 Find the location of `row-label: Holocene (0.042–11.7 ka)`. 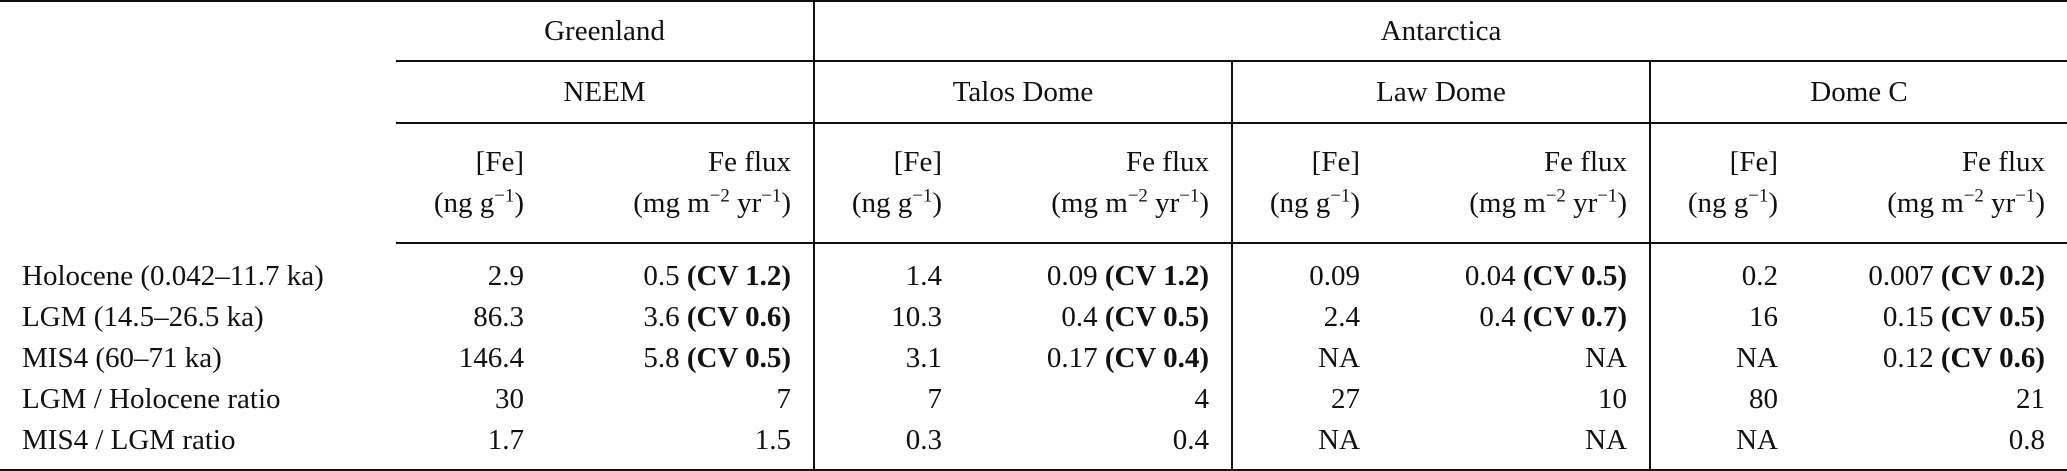

row-label: Holocene (0.042–11.7 ka) is located at coordinates (173, 275).